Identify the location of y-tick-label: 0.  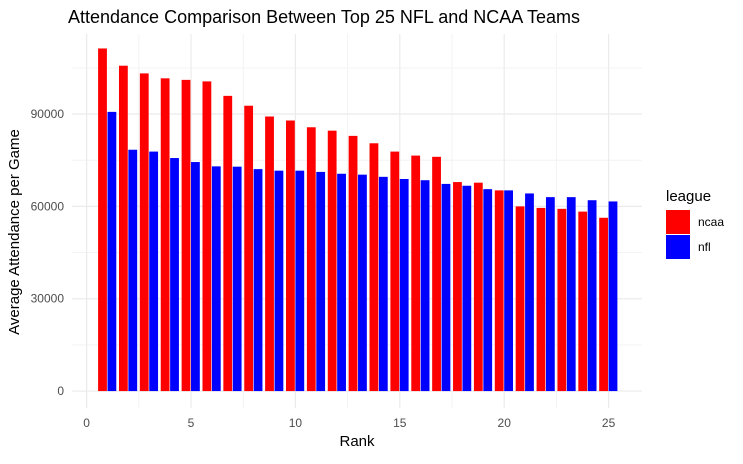
(60, 391).